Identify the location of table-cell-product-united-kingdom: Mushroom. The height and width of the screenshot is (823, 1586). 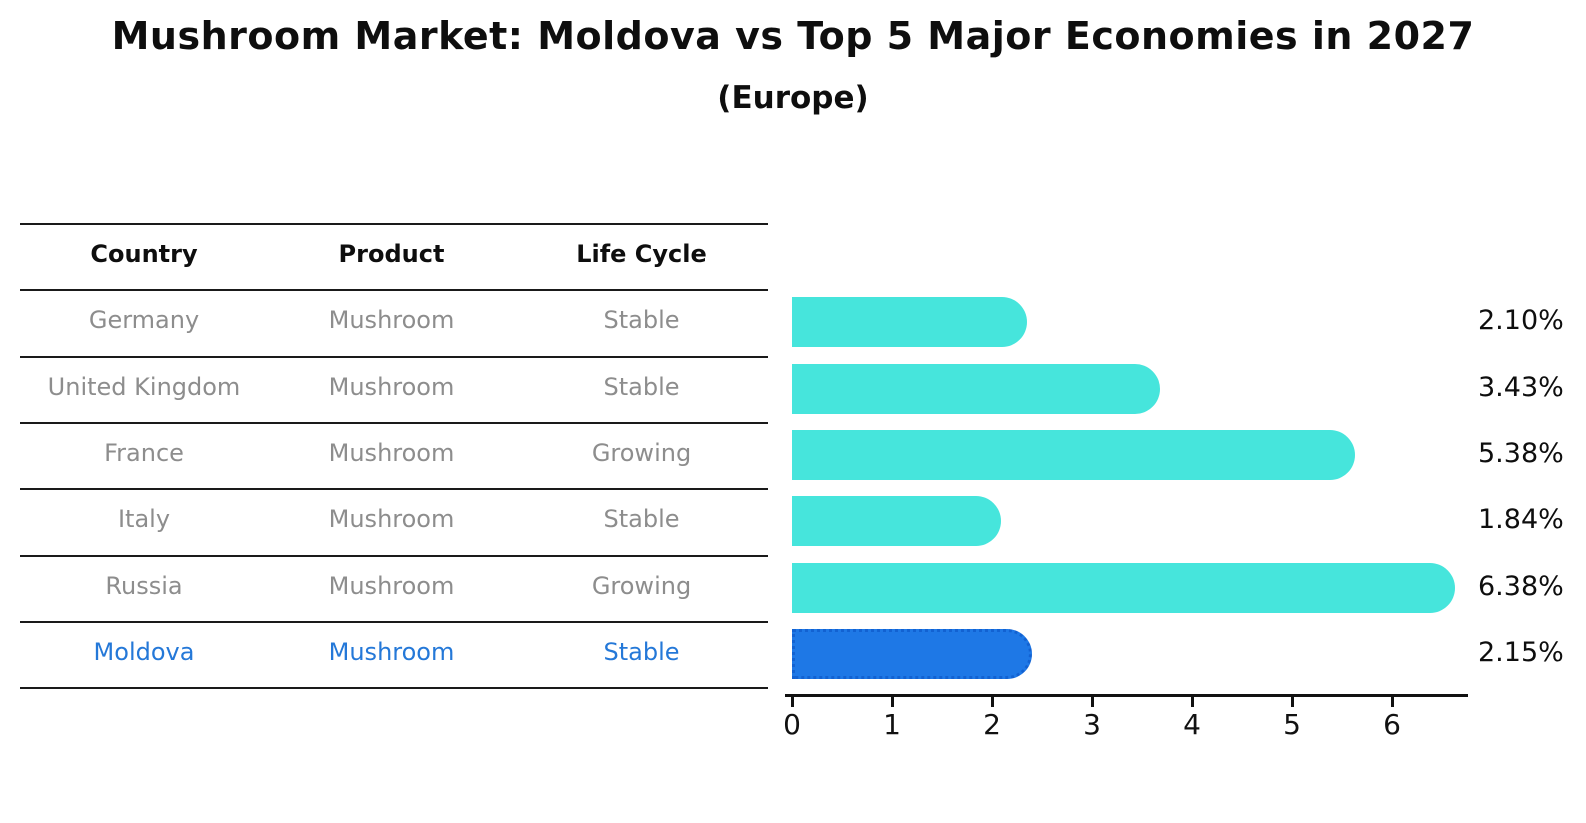
(391, 386).